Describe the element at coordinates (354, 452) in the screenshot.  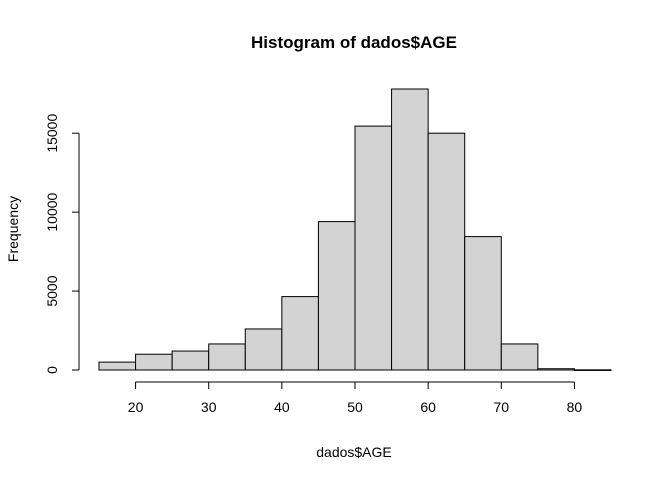
I see `x-axis-label: dados$AGE` at that location.